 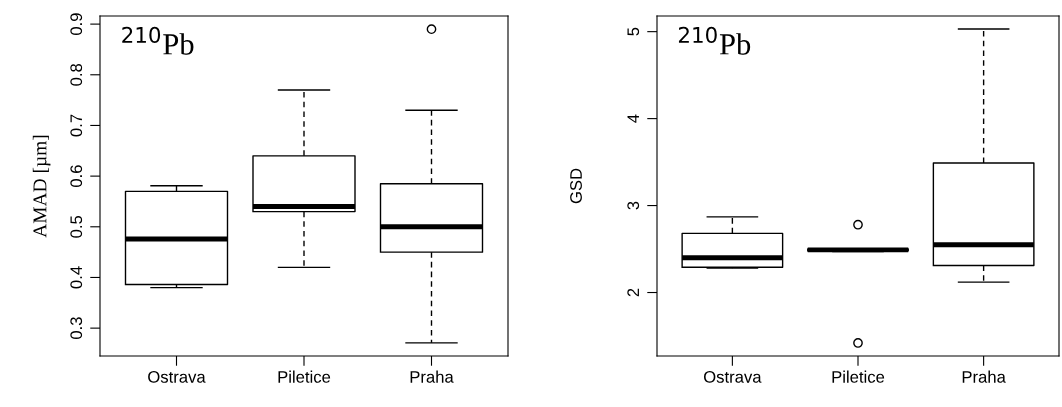 What do you see at coordinates (76, 74) in the screenshot?
I see `y-tick-label: 0.8` at bounding box center [76, 74].